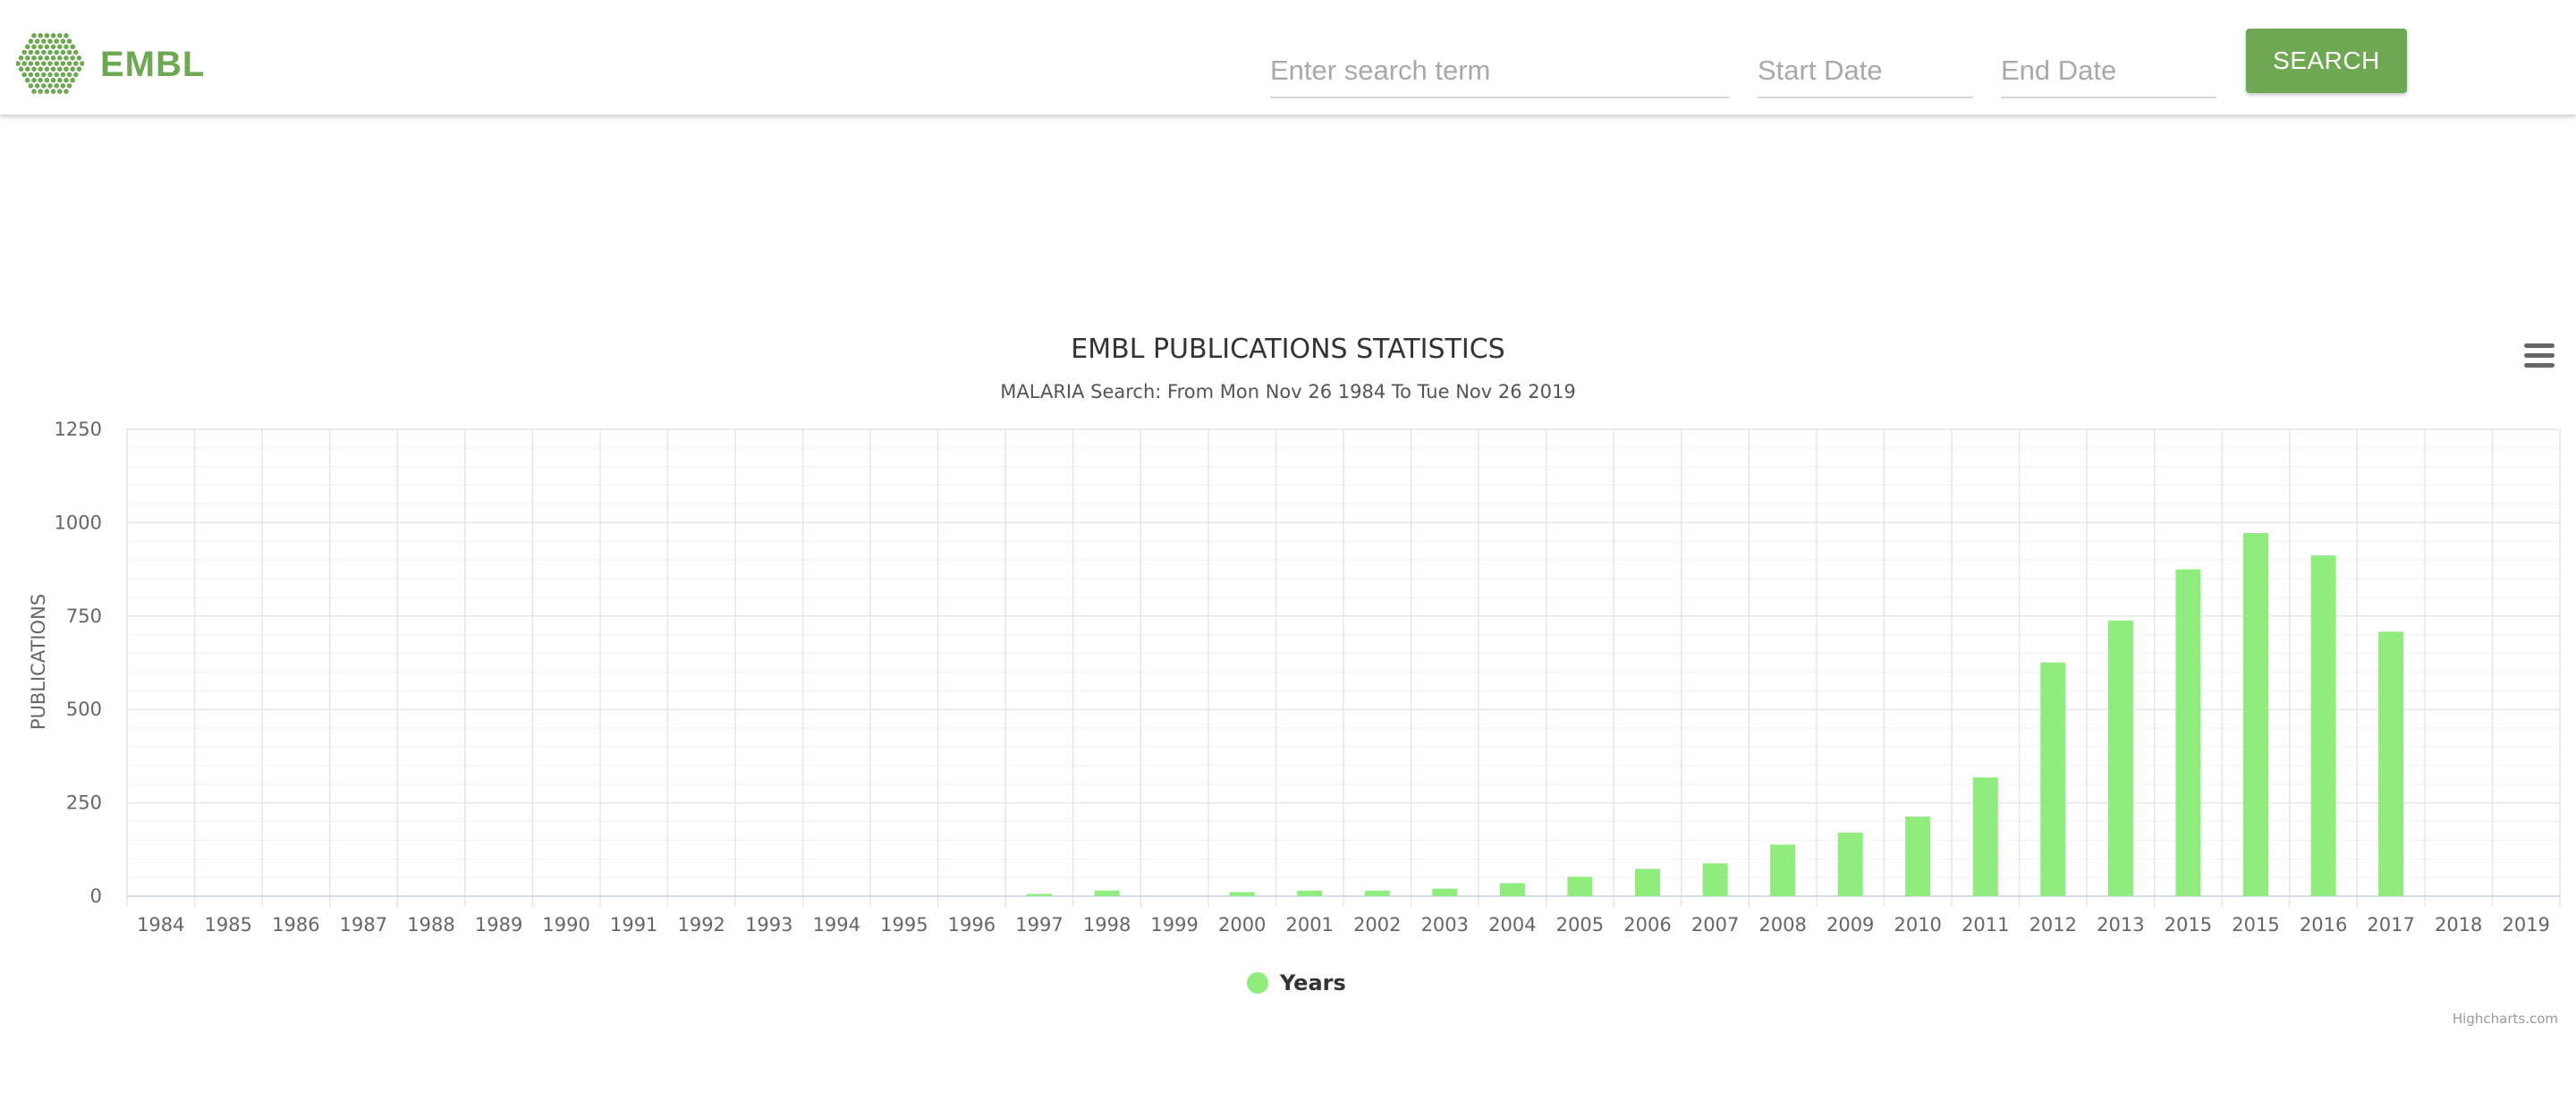 The height and width of the screenshot is (1118, 2576). I want to click on x-tick-label: 1987, so click(363, 925).